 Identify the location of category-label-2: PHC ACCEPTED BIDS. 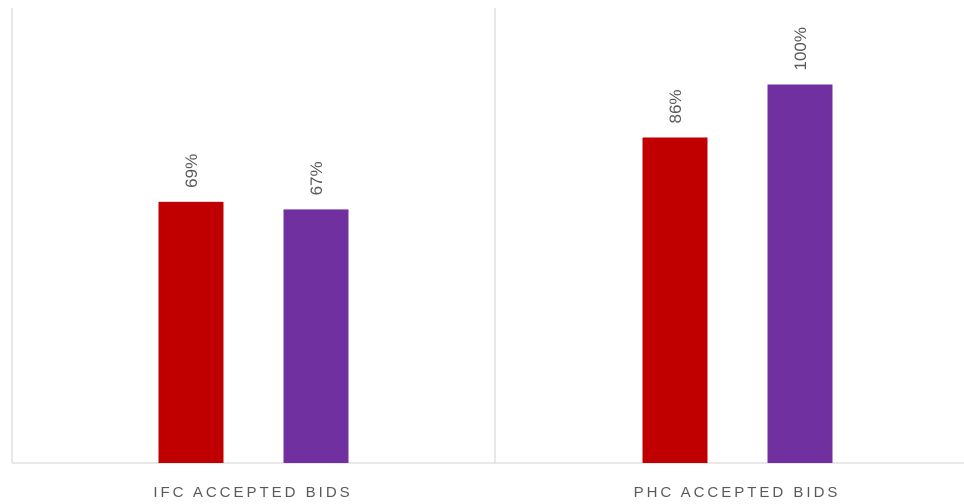
(737, 492).